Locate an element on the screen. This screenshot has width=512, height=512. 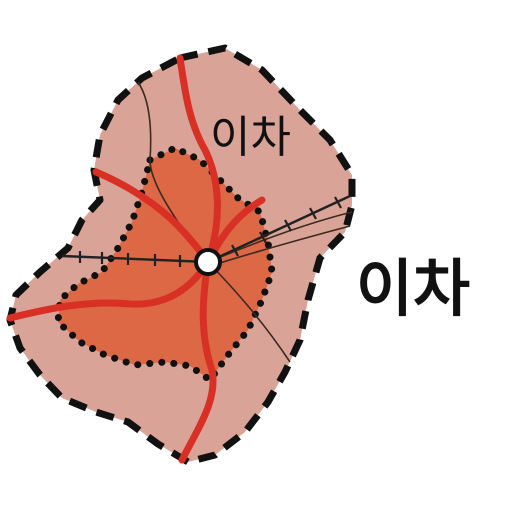
inner-zone-label: 이차 is located at coordinates (250, 137).